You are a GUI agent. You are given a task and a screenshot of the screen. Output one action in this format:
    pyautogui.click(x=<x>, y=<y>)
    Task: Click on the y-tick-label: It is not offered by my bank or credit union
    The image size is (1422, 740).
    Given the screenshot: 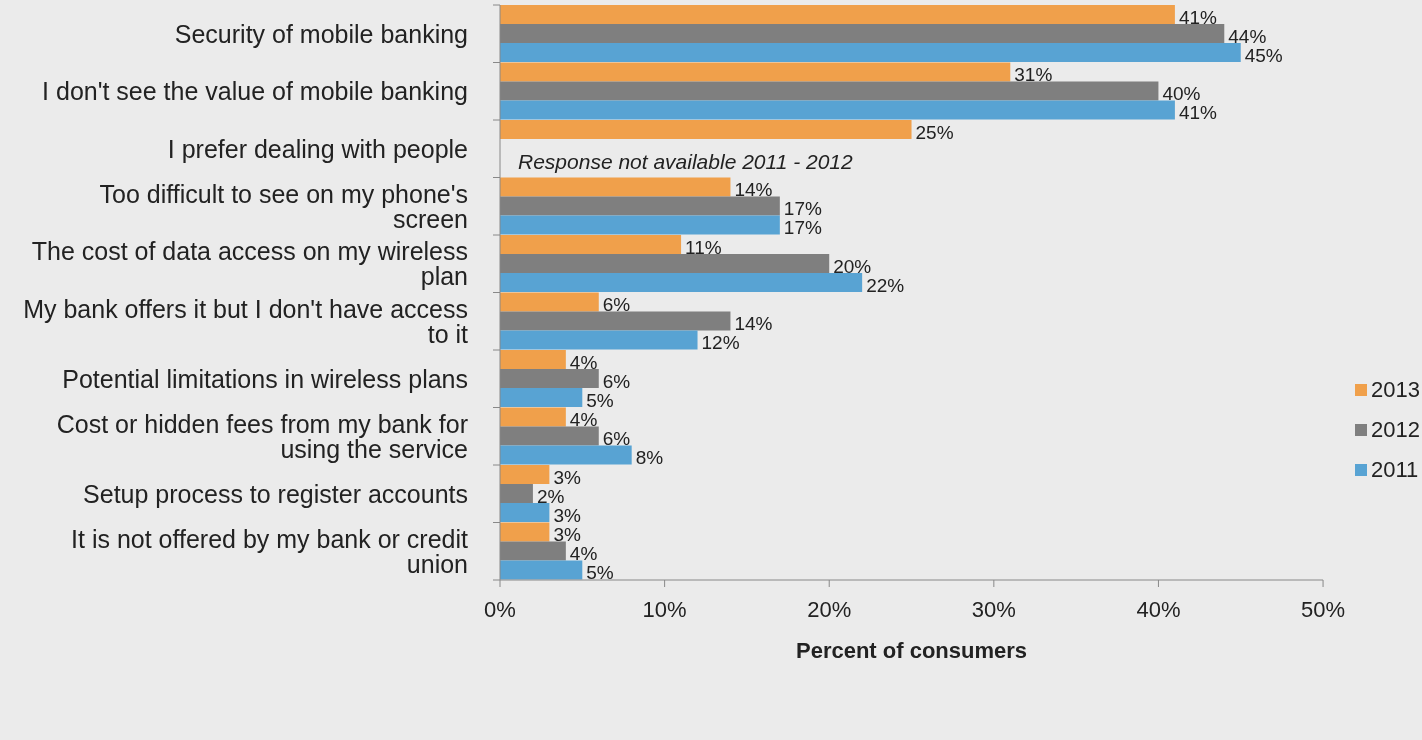 What is the action you would take?
    pyautogui.click(x=270, y=551)
    